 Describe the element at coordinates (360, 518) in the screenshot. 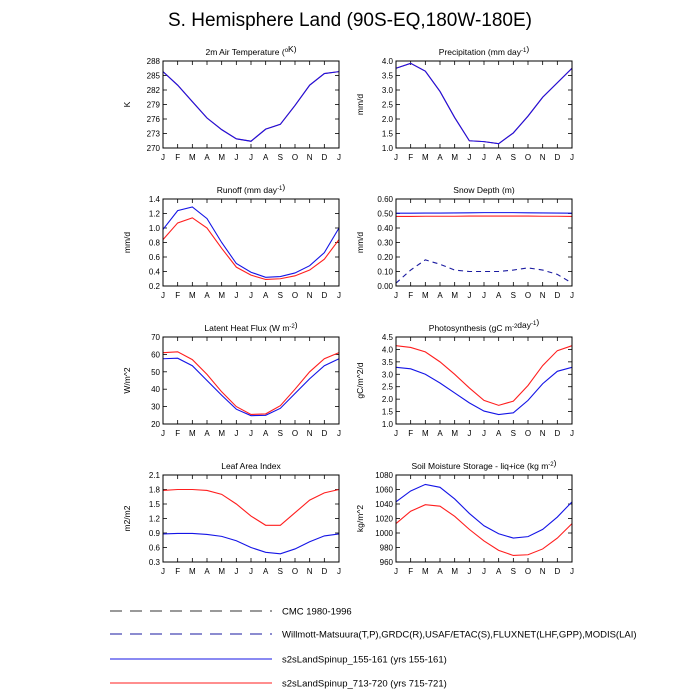

I see `y-axis-label: kg/m^2` at that location.